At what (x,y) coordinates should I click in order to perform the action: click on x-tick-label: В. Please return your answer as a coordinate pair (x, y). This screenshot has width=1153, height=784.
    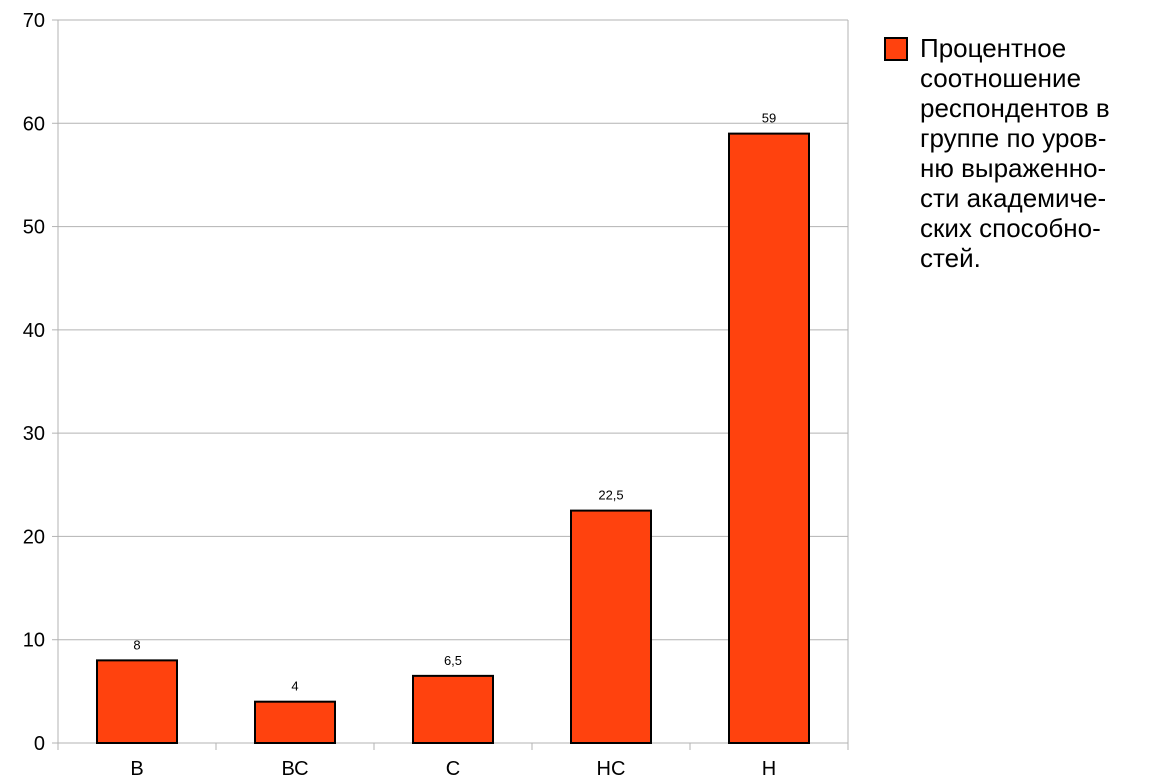
    Looking at the image, I should click on (136, 769).